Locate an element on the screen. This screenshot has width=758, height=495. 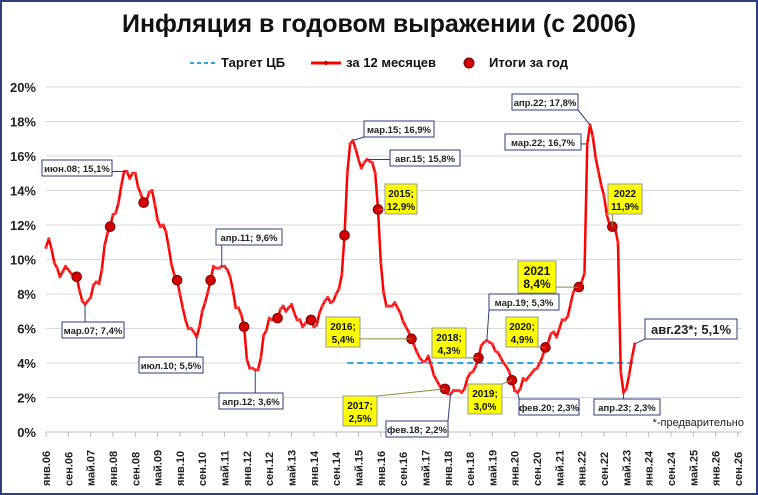
y-tick-label: 14% is located at coordinates (23, 191).